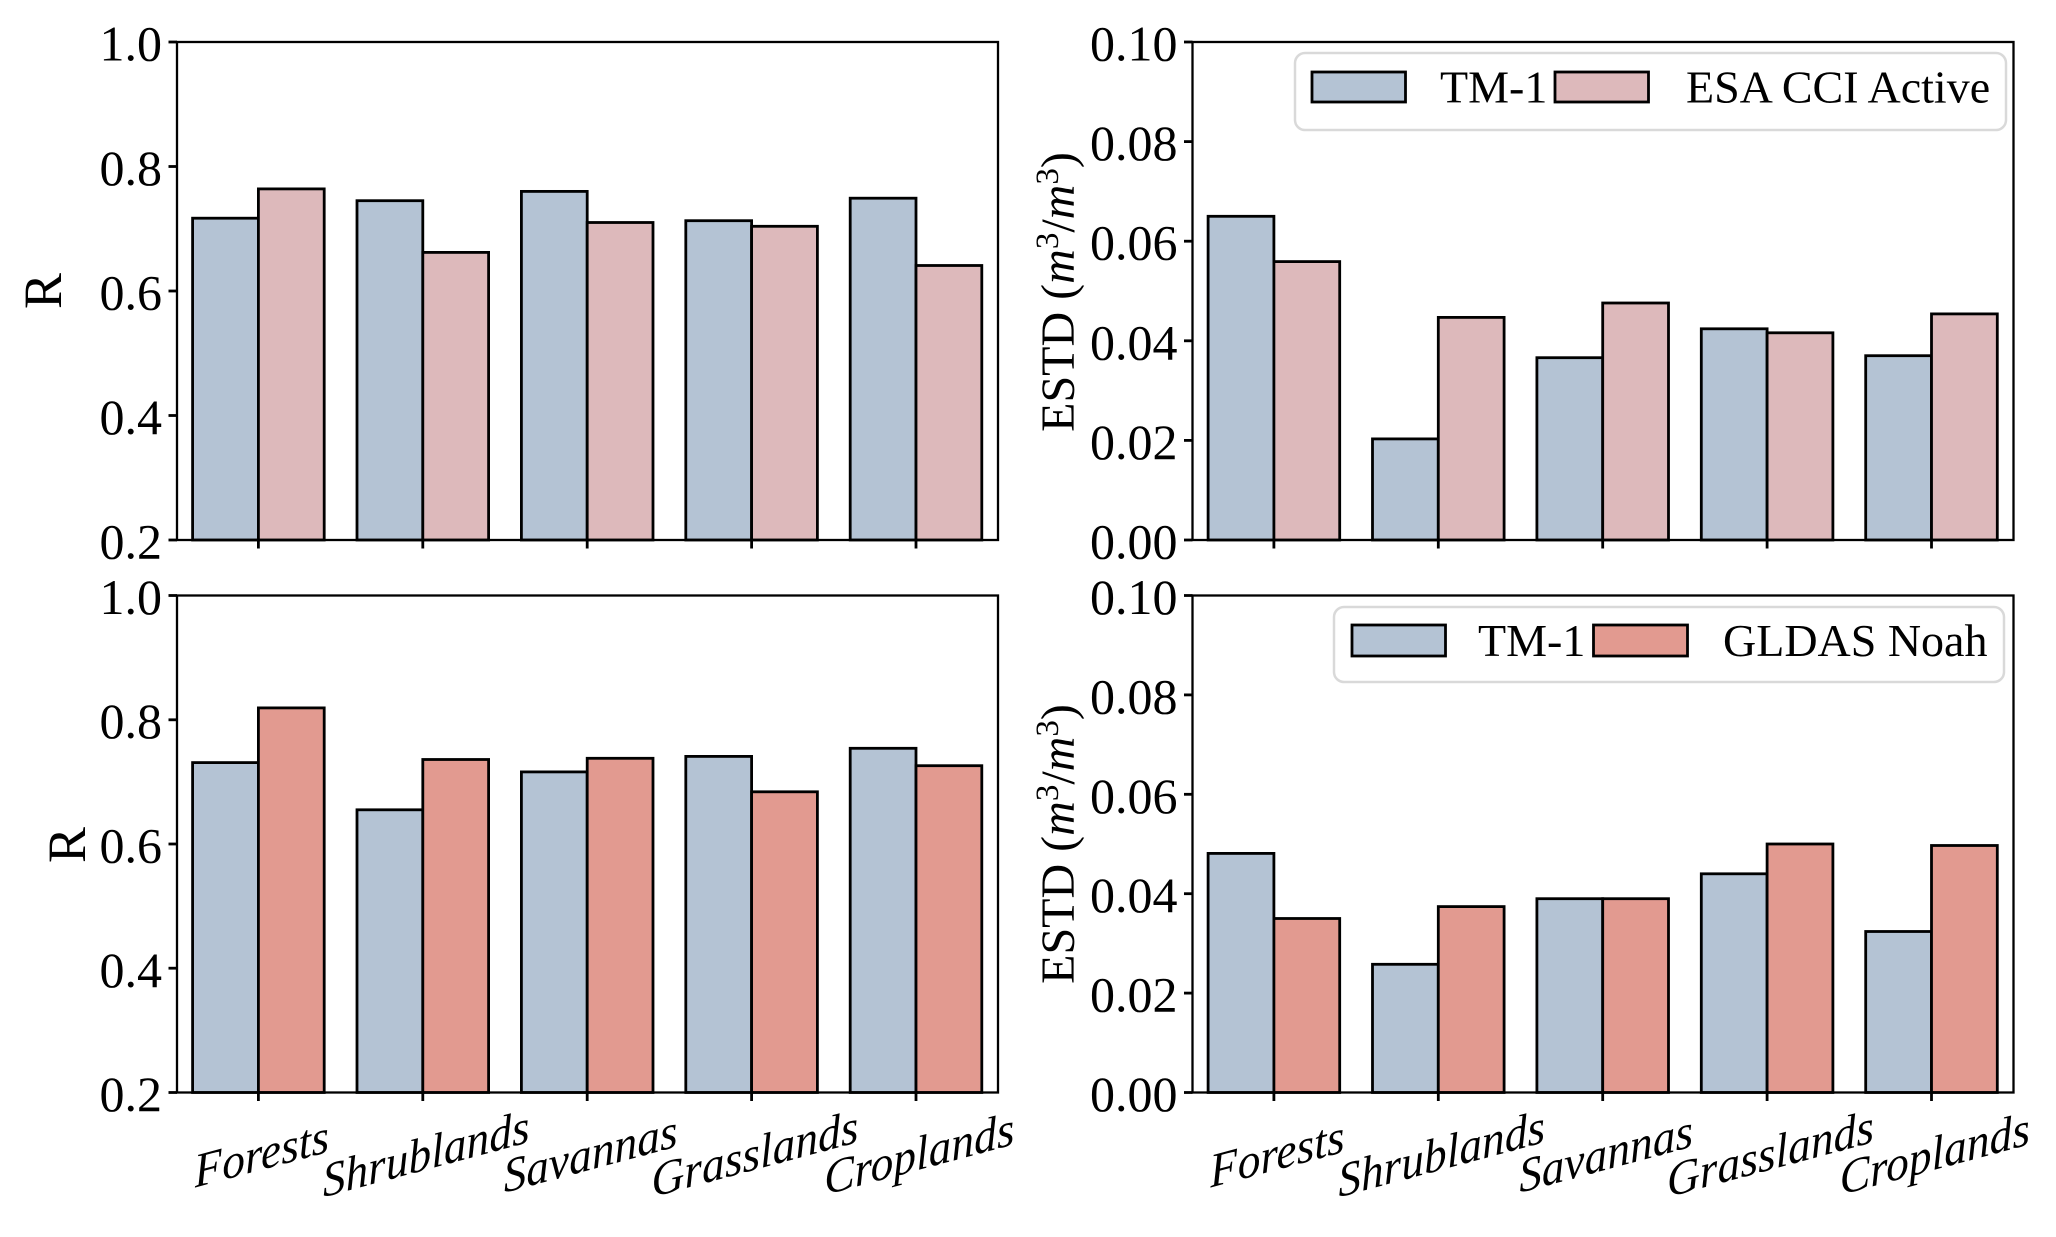 This screenshot has width=2056, height=1237. I want to click on svg-text: ESA CCI Active, so click(1838, 87).